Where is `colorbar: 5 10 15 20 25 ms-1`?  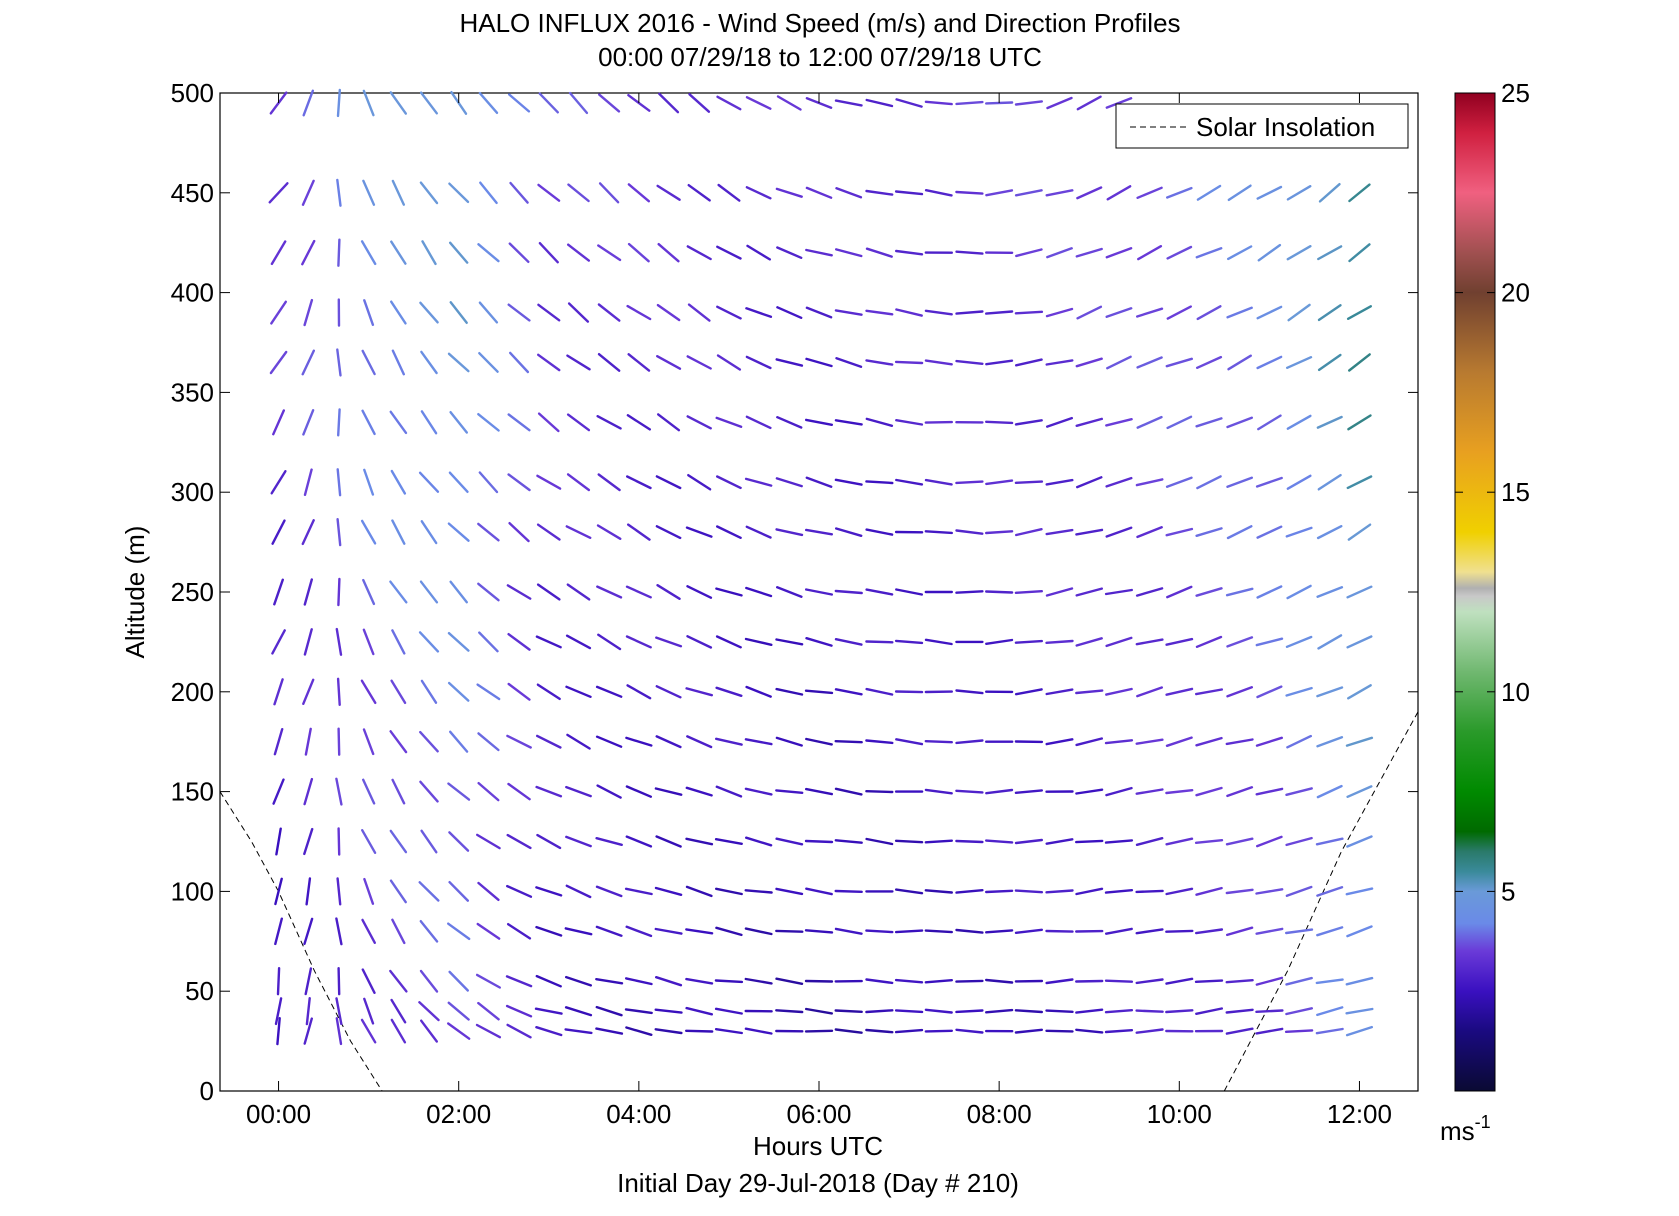
colorbar: 5 10 15 20 25 ms-1 is located at coordinates (1485, 612).